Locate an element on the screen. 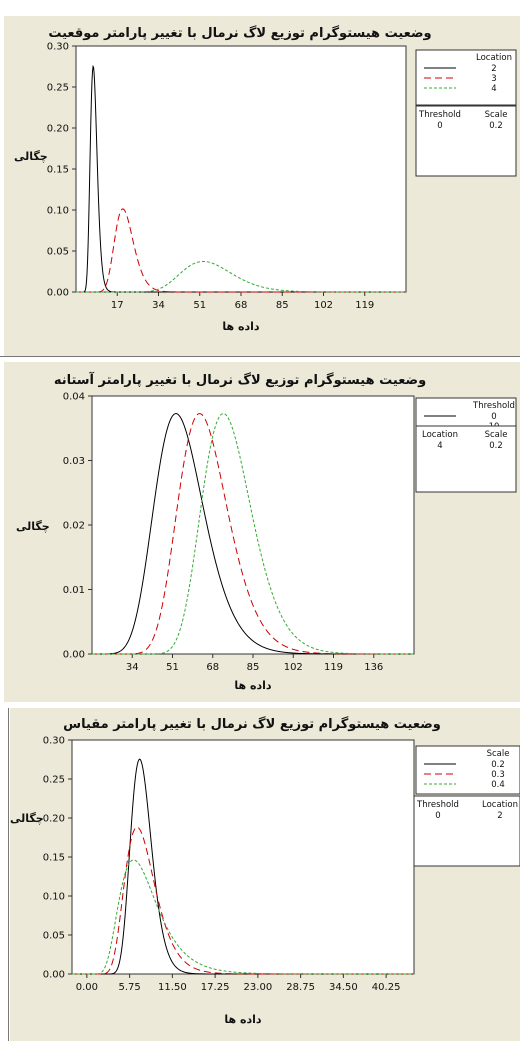  x-tick-label: 5.75 is located at coordinates (129, 987).